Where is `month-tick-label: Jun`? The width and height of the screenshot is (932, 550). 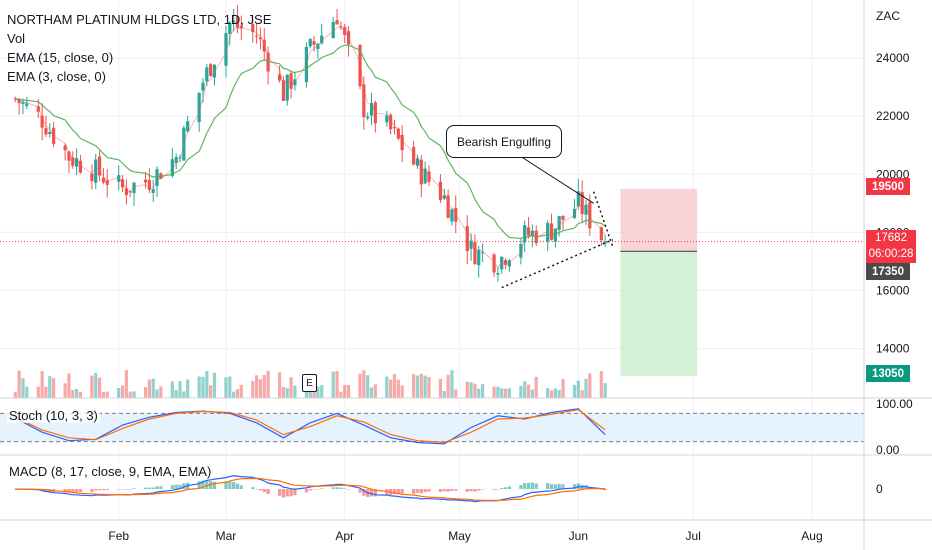 month-tick-label: Jun is located at coordinates (578, 536).